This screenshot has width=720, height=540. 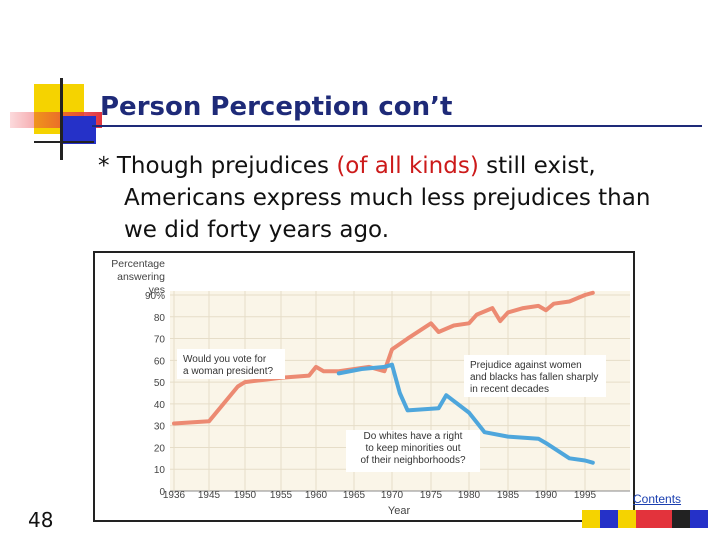 I want to click on y-tick-3: 30, so click(x=160, y=427).